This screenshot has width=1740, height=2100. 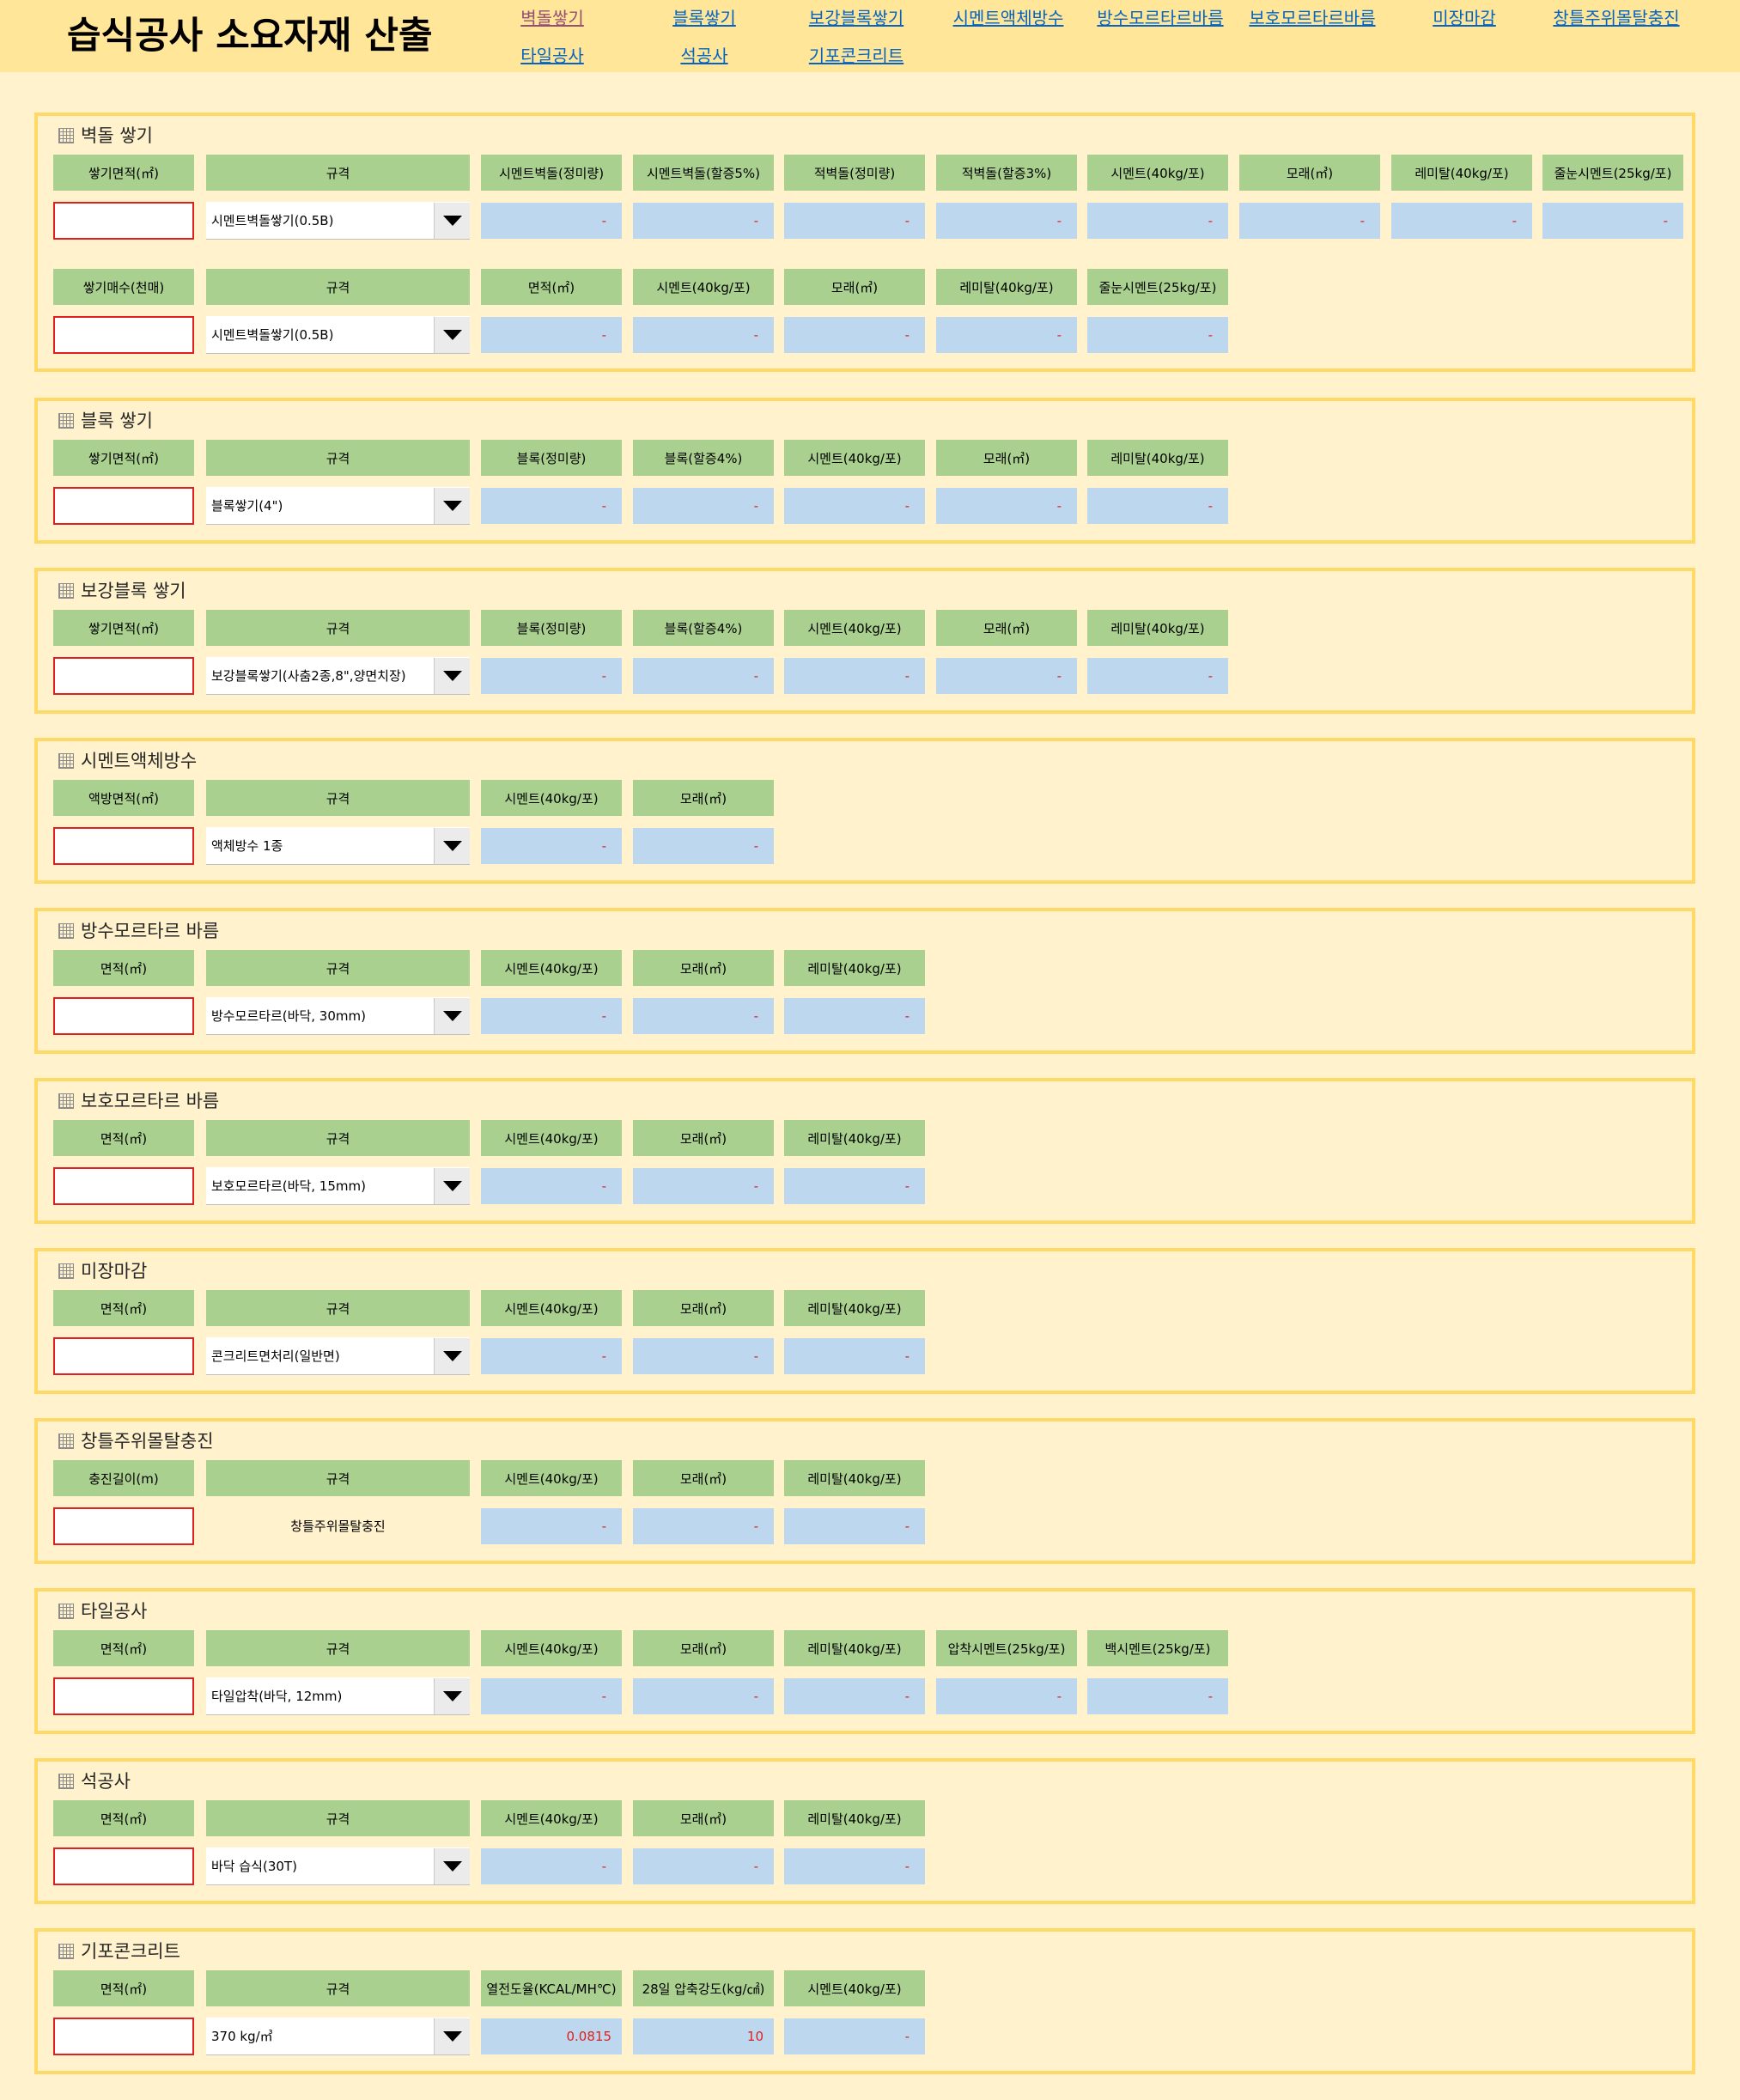 What do you see at coordinates (338, 676) in the screenshot?
I see `spec-dropdown: 보강블록쌓기(사춤2종,8",양면치장)` at bounding box center [338, 676].